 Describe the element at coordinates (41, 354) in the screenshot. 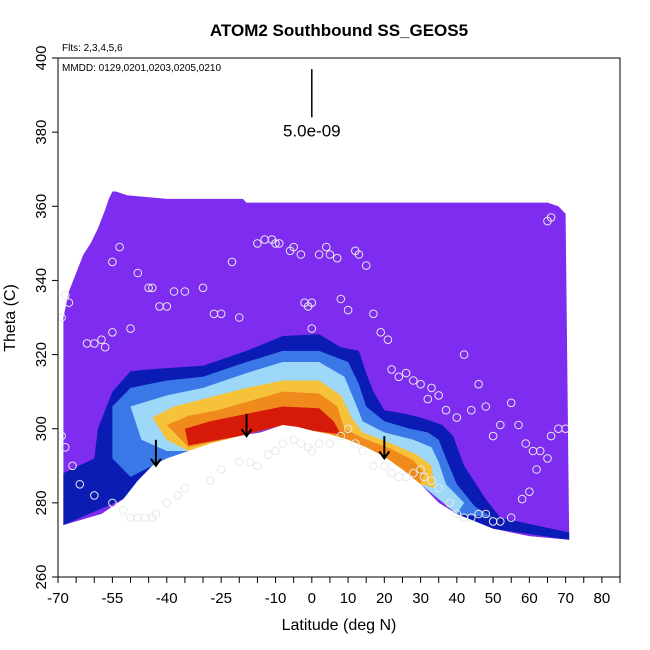

I see `y-tick-label: 320` at that location.